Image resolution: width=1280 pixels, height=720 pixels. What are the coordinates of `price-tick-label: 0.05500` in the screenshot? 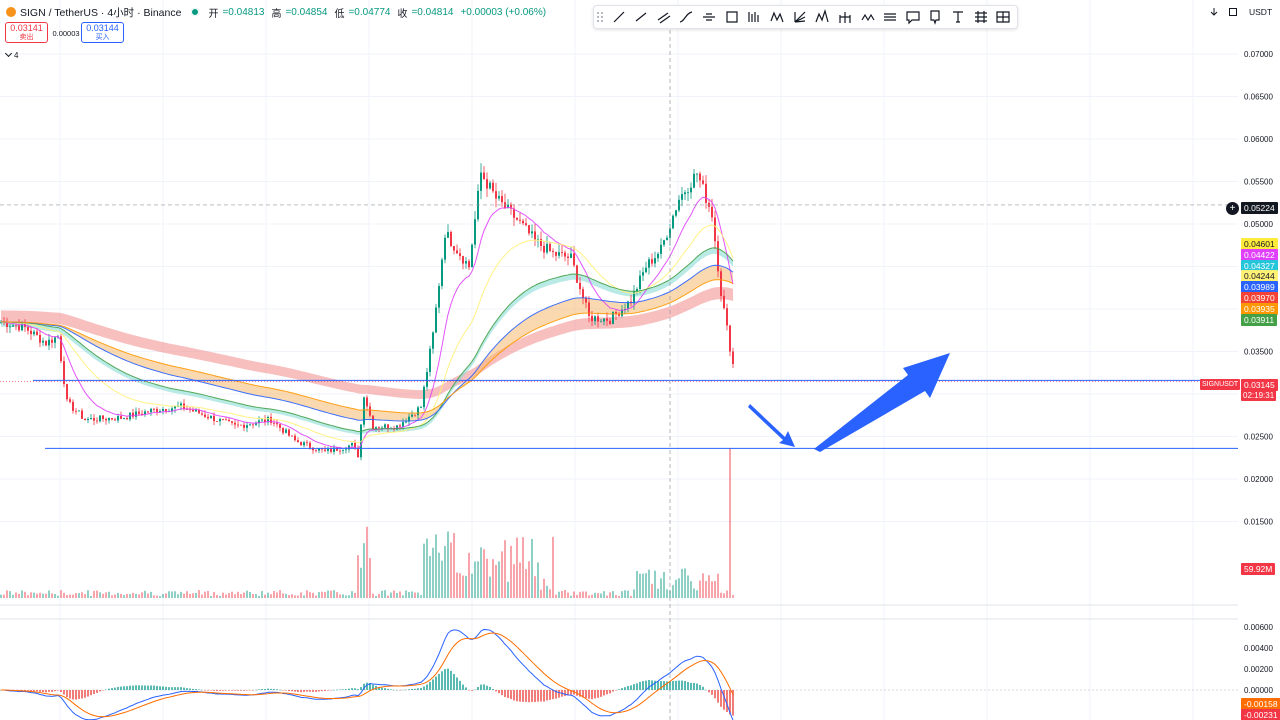 It's located at (1258, 182).